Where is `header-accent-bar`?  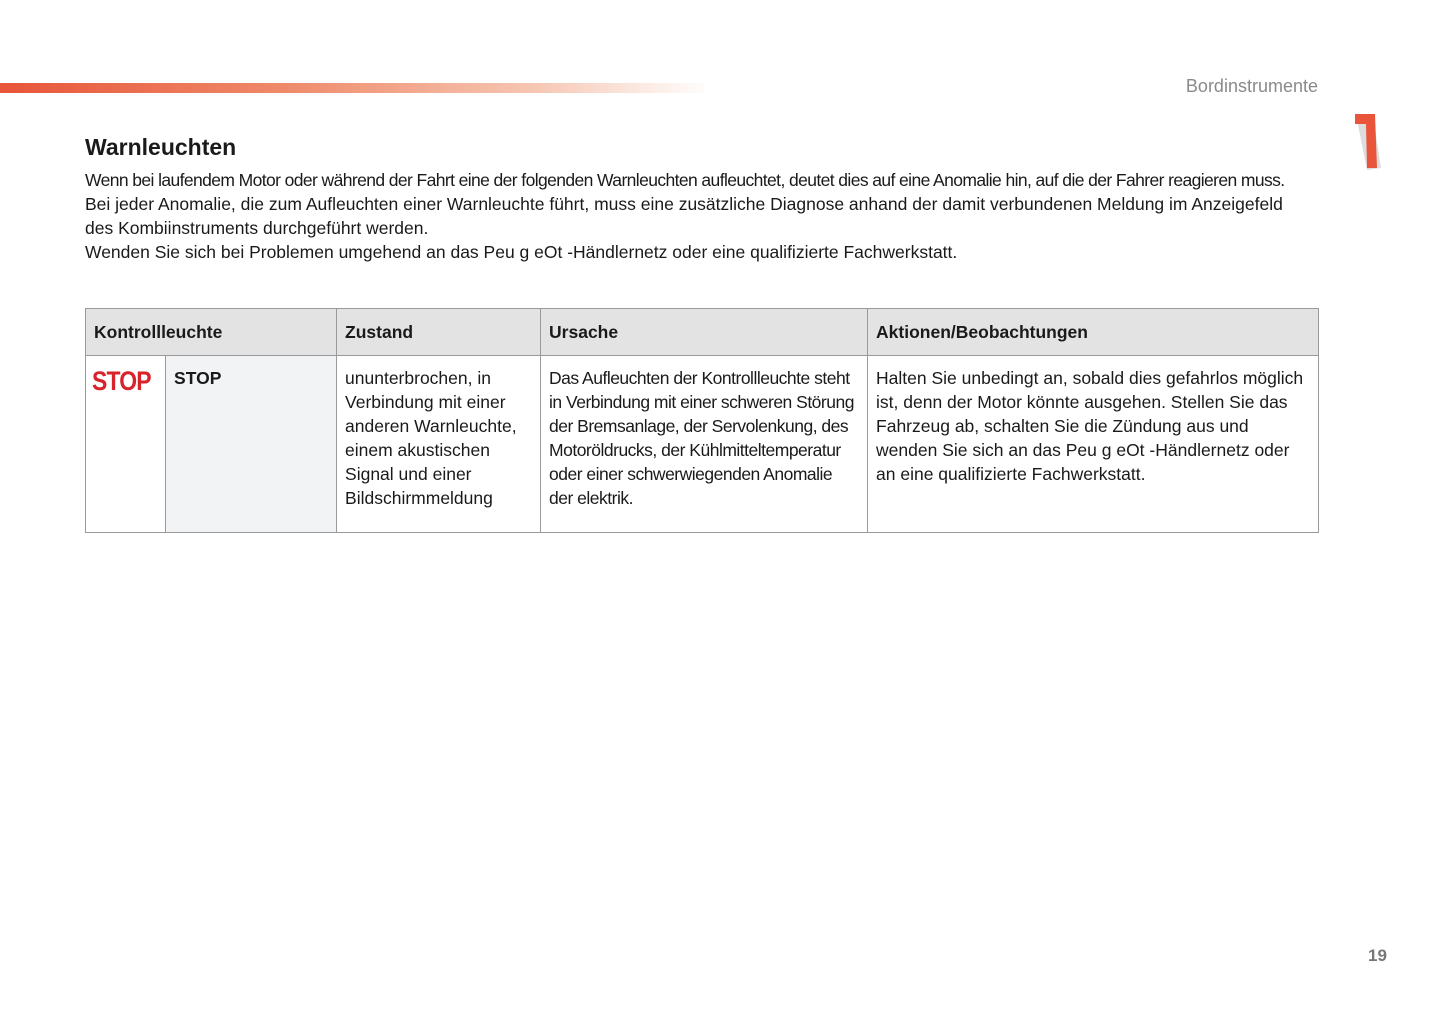 header-accent-bar is located at coordinates (355, 88).